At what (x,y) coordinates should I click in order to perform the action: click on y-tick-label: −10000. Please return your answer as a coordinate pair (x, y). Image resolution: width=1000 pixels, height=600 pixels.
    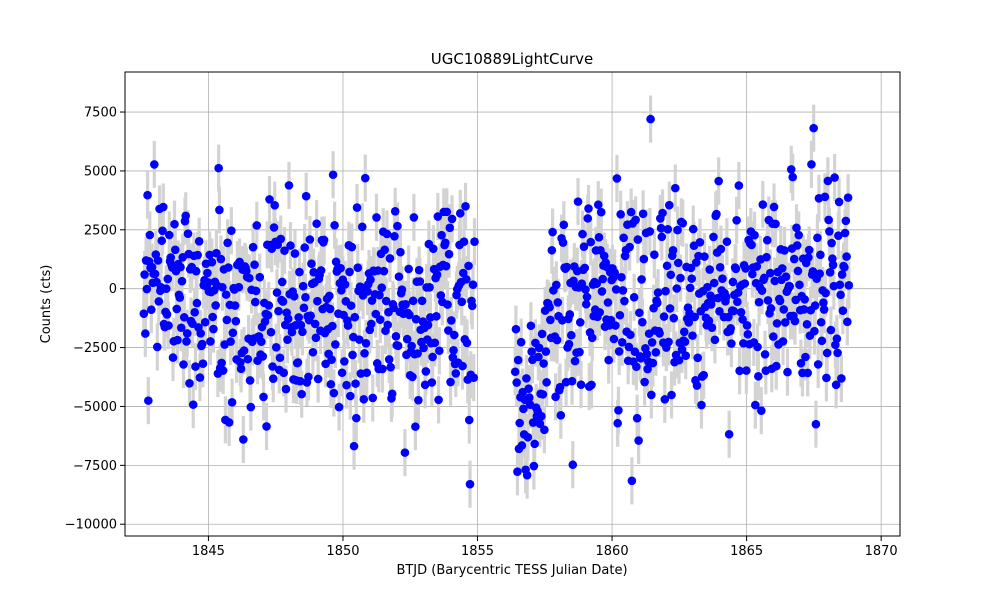
    Looking at the image, I should click on (91, 525).